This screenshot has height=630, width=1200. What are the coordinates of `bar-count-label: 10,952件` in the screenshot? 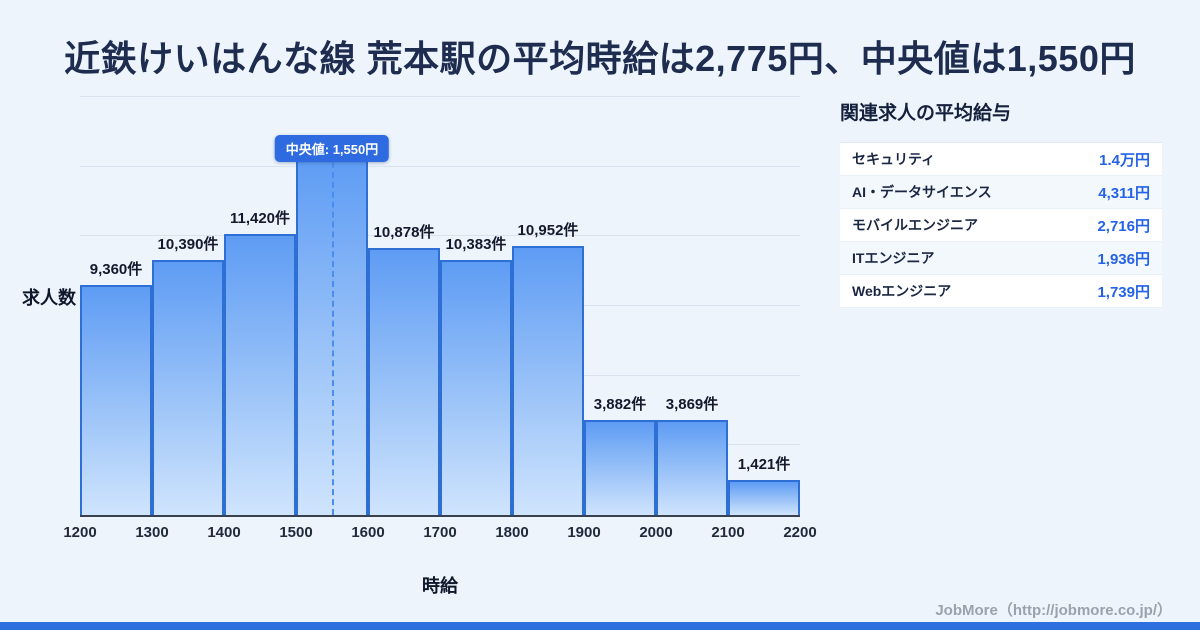 It's located at (548, 230).